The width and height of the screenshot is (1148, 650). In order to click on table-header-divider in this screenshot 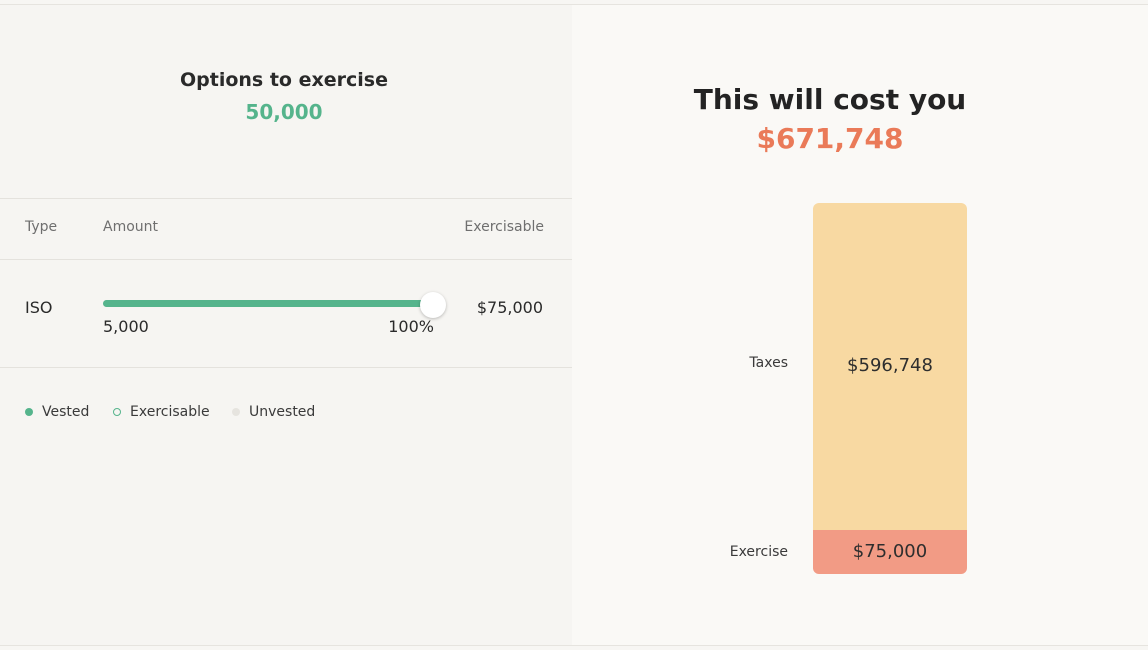, I will do `click(286, 259)`.